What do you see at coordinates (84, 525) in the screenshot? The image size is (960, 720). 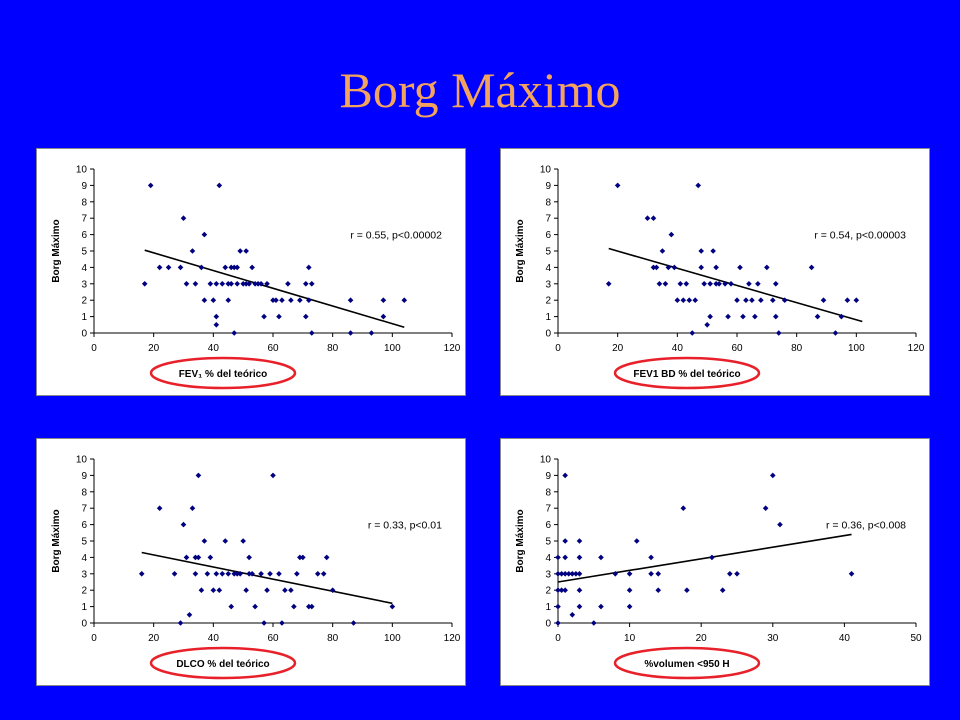 I see `y-tick-label: 6` at bounding box center [84, 525].